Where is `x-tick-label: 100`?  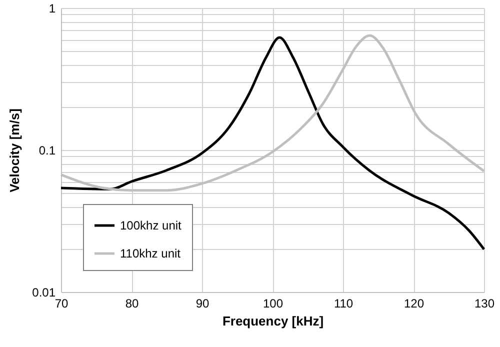 x-tick-label: 100 is located at coordinates (273, 303).